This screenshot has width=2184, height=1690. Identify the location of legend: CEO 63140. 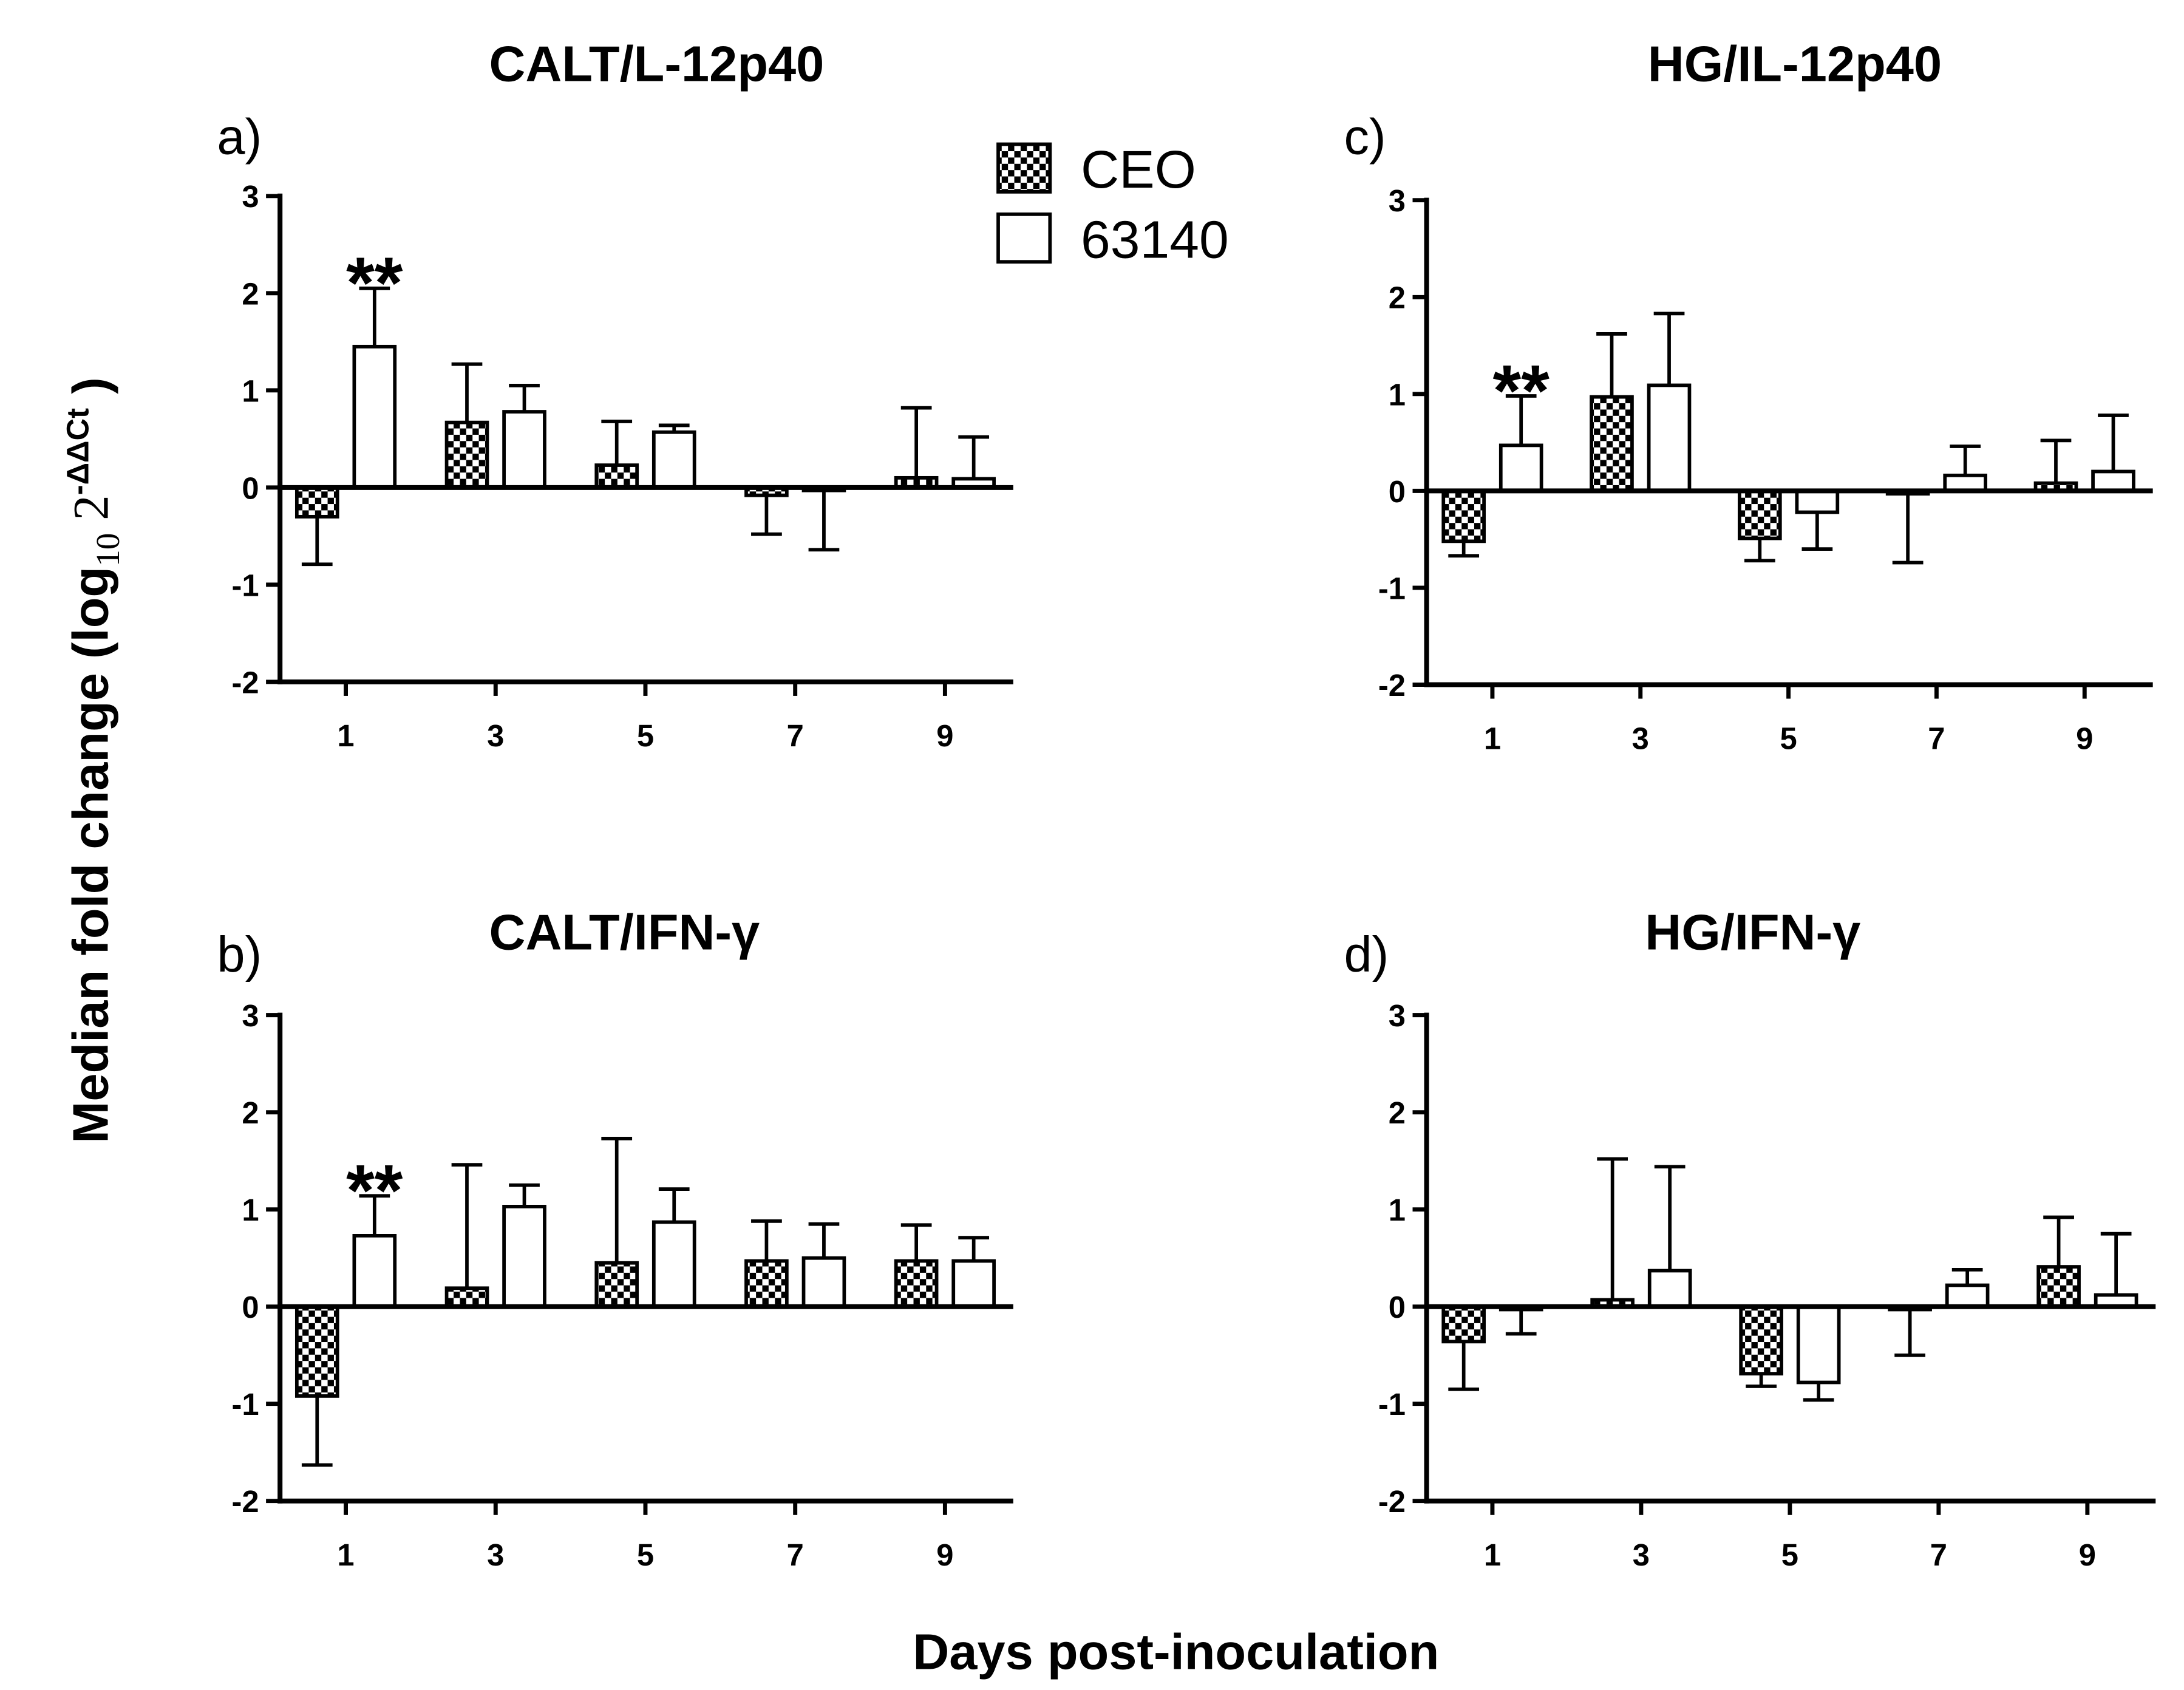
(1112, 204).